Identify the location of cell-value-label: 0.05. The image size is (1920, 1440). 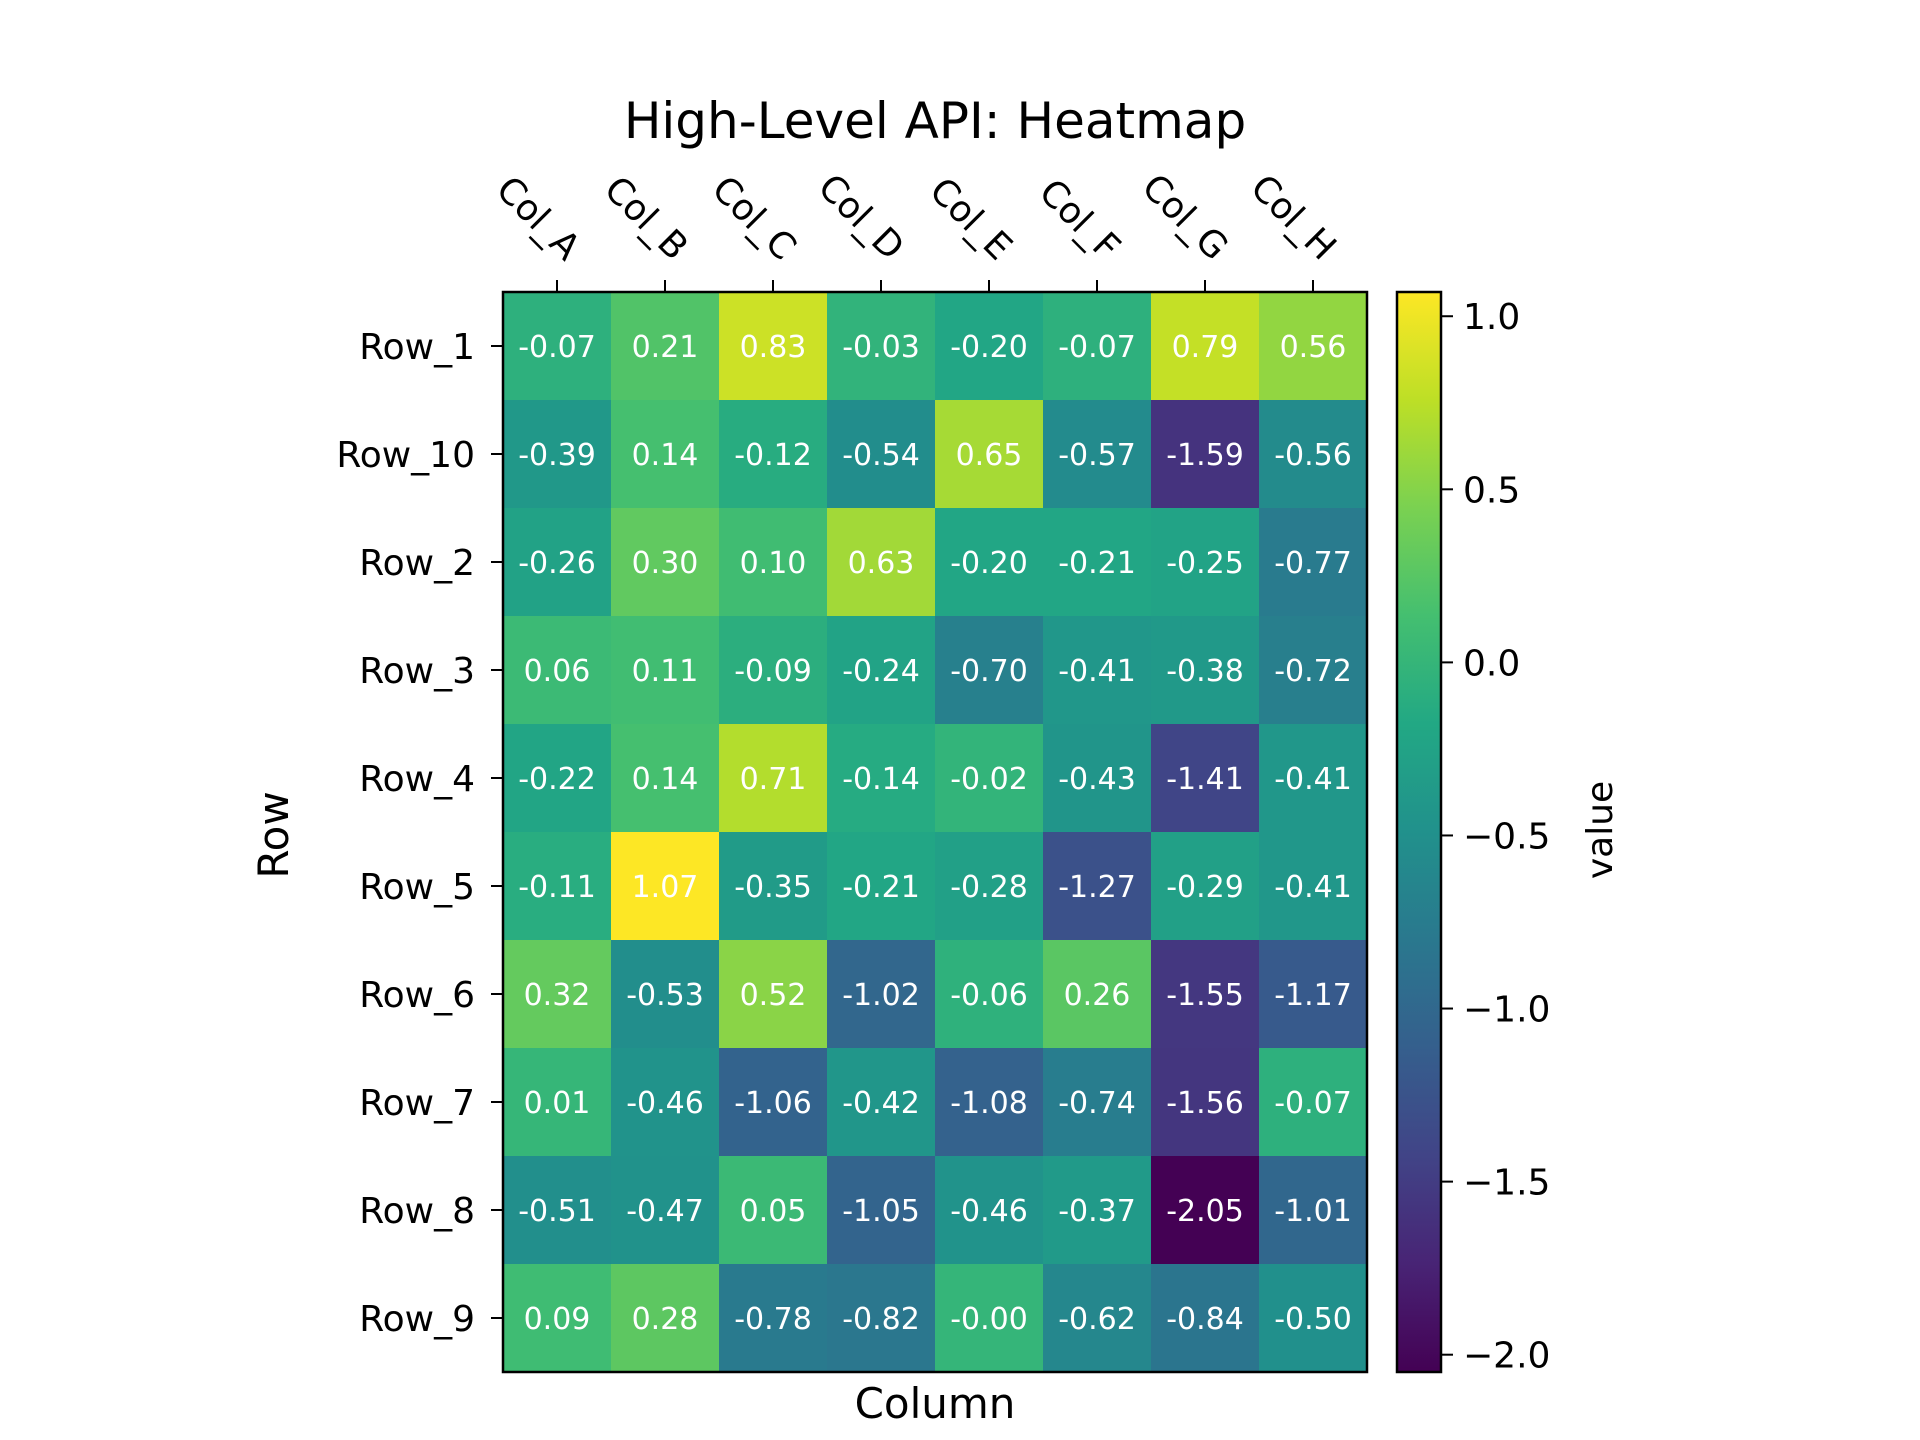
(773, 1211).